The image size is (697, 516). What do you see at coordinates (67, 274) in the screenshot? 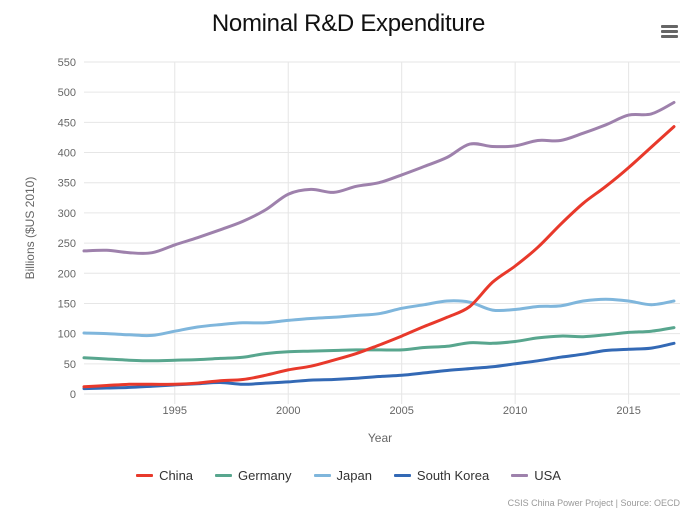
I see `y-tick-label: 200` at bounding box center [67, 274].